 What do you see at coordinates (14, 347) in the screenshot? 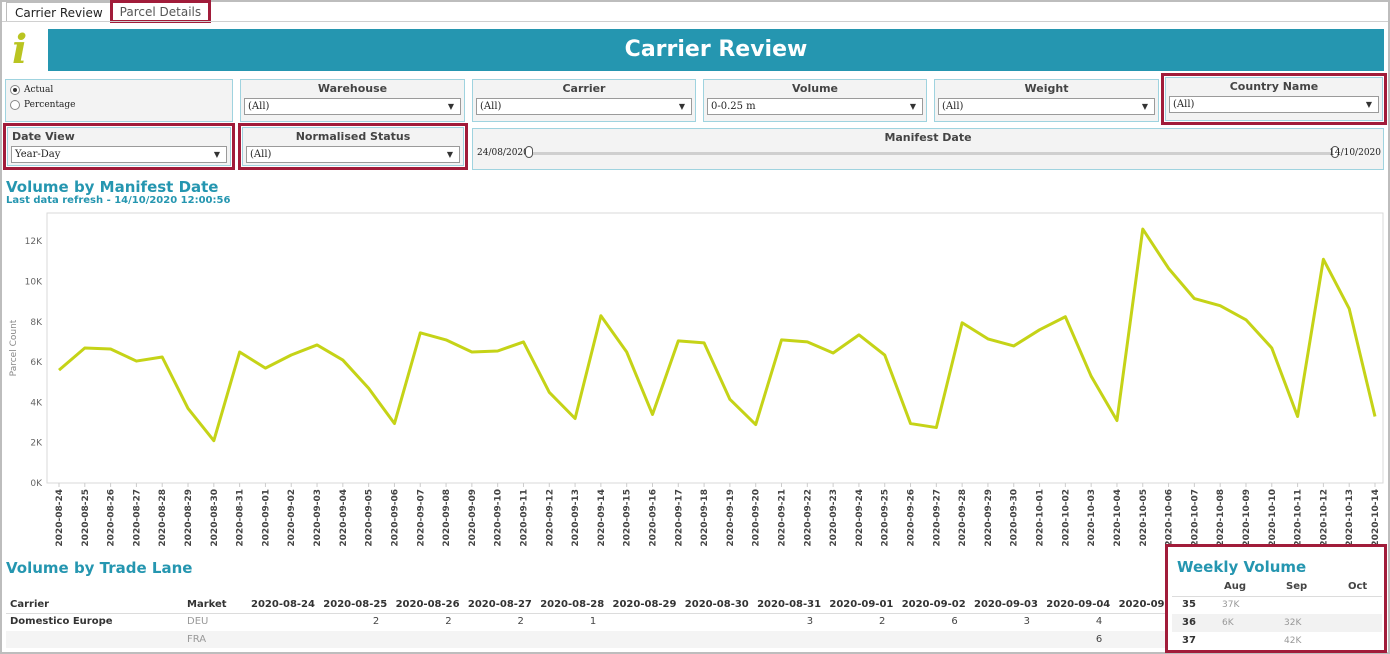
I see `y-axis-label: Parcel Count` at bounding box center [14, 347].